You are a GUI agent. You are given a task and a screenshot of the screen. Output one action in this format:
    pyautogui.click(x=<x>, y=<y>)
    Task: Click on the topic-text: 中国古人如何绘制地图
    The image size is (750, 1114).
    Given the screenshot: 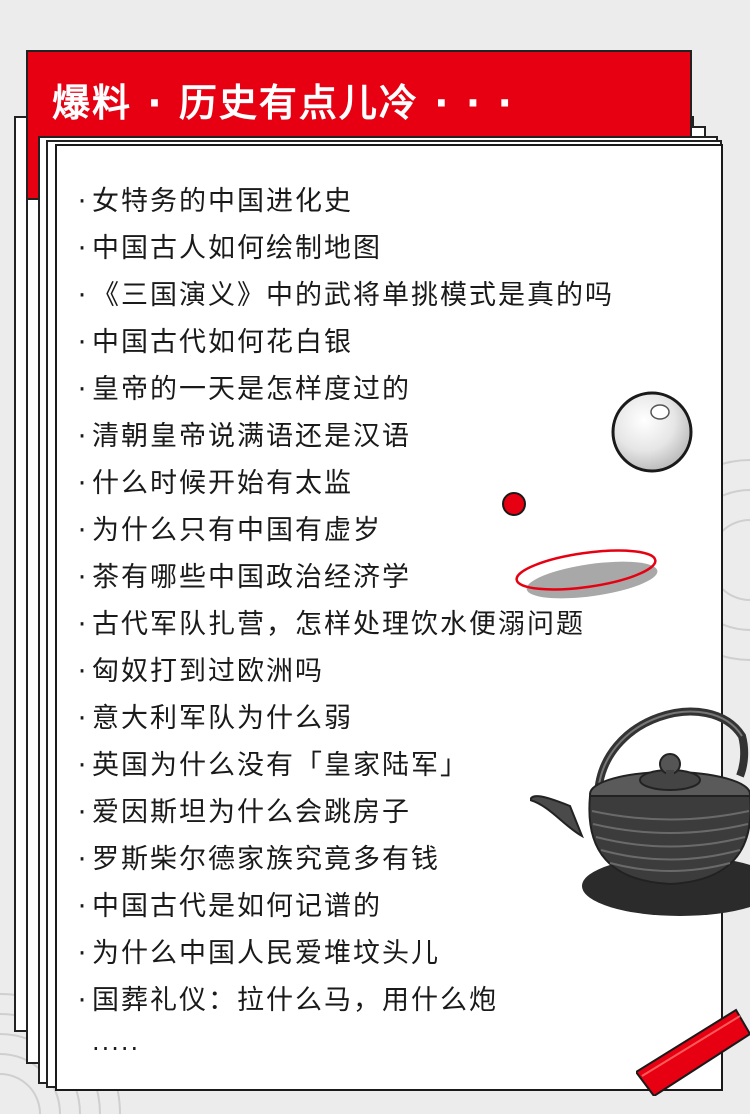 What is the action you would take?
    pyautogui.click(x=237, y=248)
    